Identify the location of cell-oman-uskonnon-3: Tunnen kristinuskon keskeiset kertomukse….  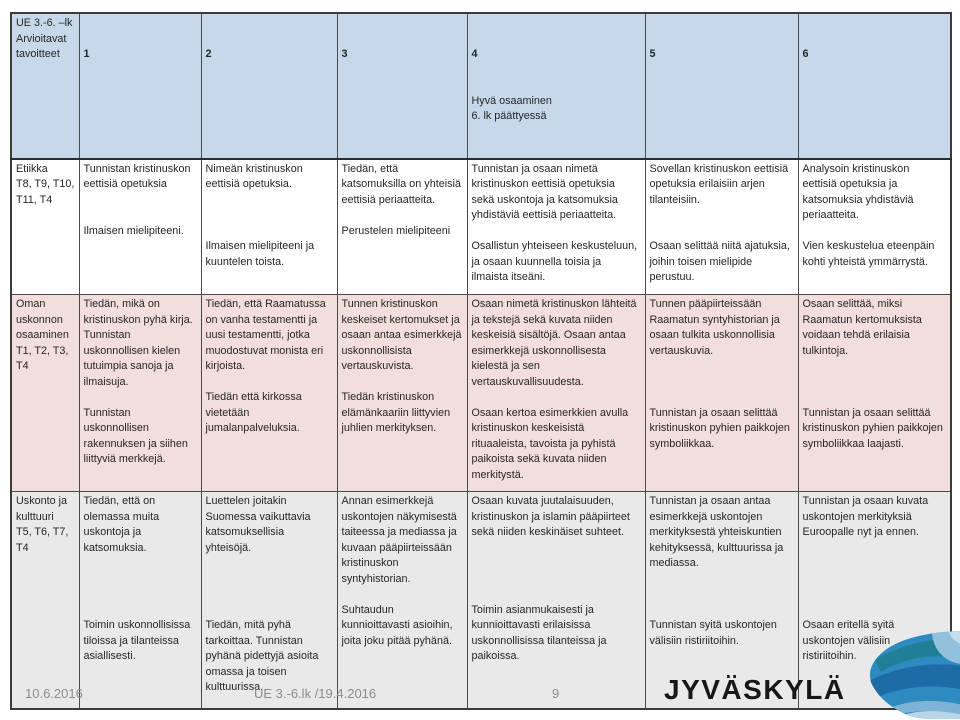
(402, 393).